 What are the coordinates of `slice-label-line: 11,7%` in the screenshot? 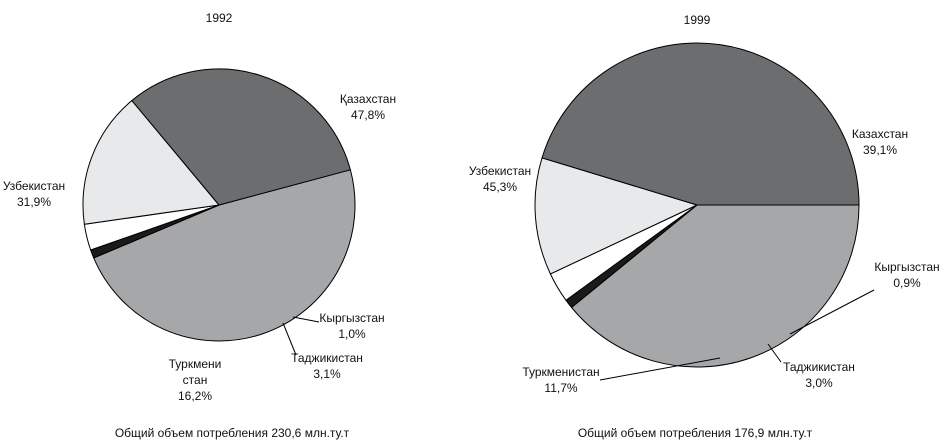 It's located at (560, 388).